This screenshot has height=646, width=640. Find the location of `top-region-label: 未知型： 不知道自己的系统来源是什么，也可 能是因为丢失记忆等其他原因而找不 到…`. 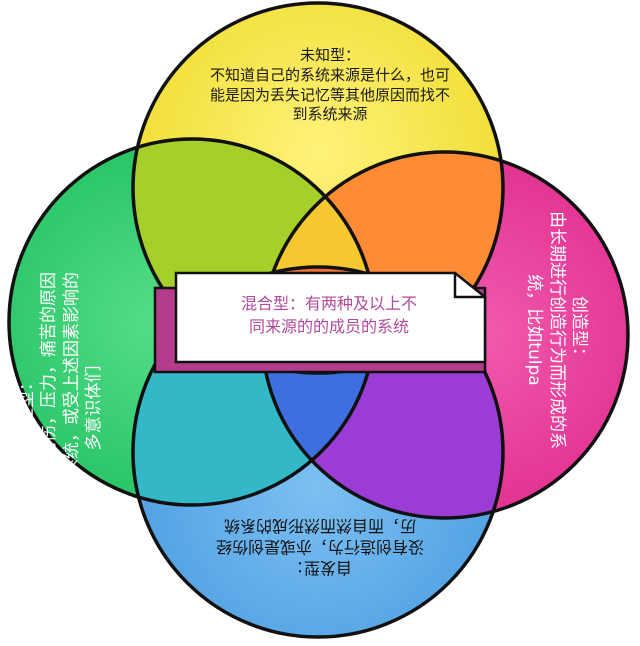

top-region-label: 未知型： 不知道自己的系统来源是什么，也可 能是因为丢失记忆等其他原因而找不 到… is located at coordinates (330, 85).